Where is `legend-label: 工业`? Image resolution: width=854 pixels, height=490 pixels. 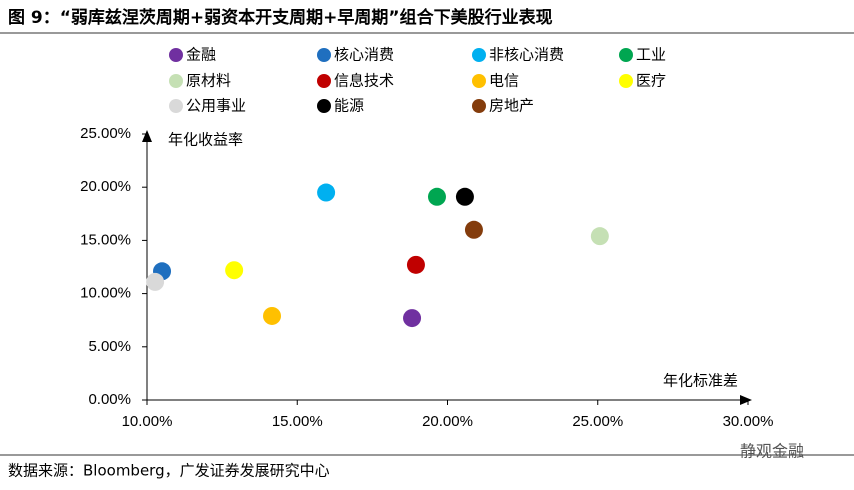 legend-label: 工业 is located at coordinates (651, 55).